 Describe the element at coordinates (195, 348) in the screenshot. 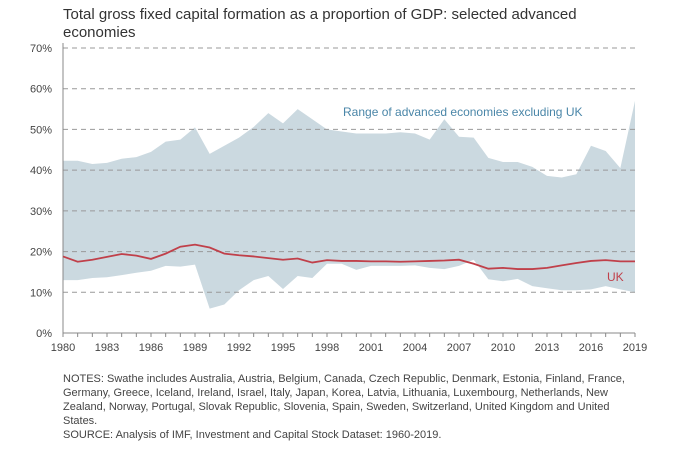

I see `x-tick-label: 1989` at that location.